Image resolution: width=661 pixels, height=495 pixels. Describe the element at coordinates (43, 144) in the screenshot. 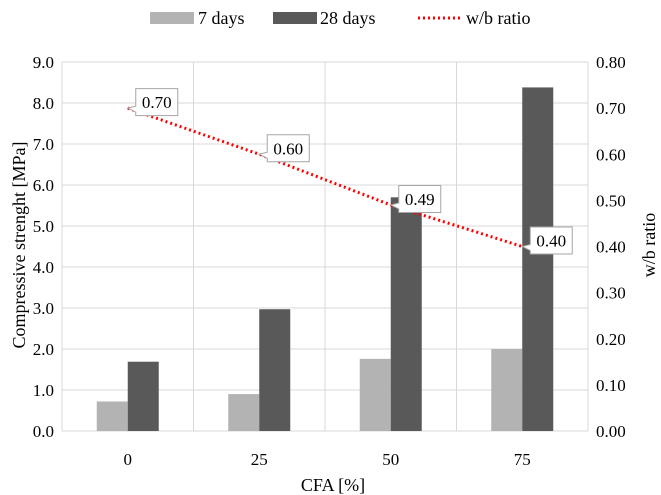

I see `y-tick-label: 7.0` at that location.